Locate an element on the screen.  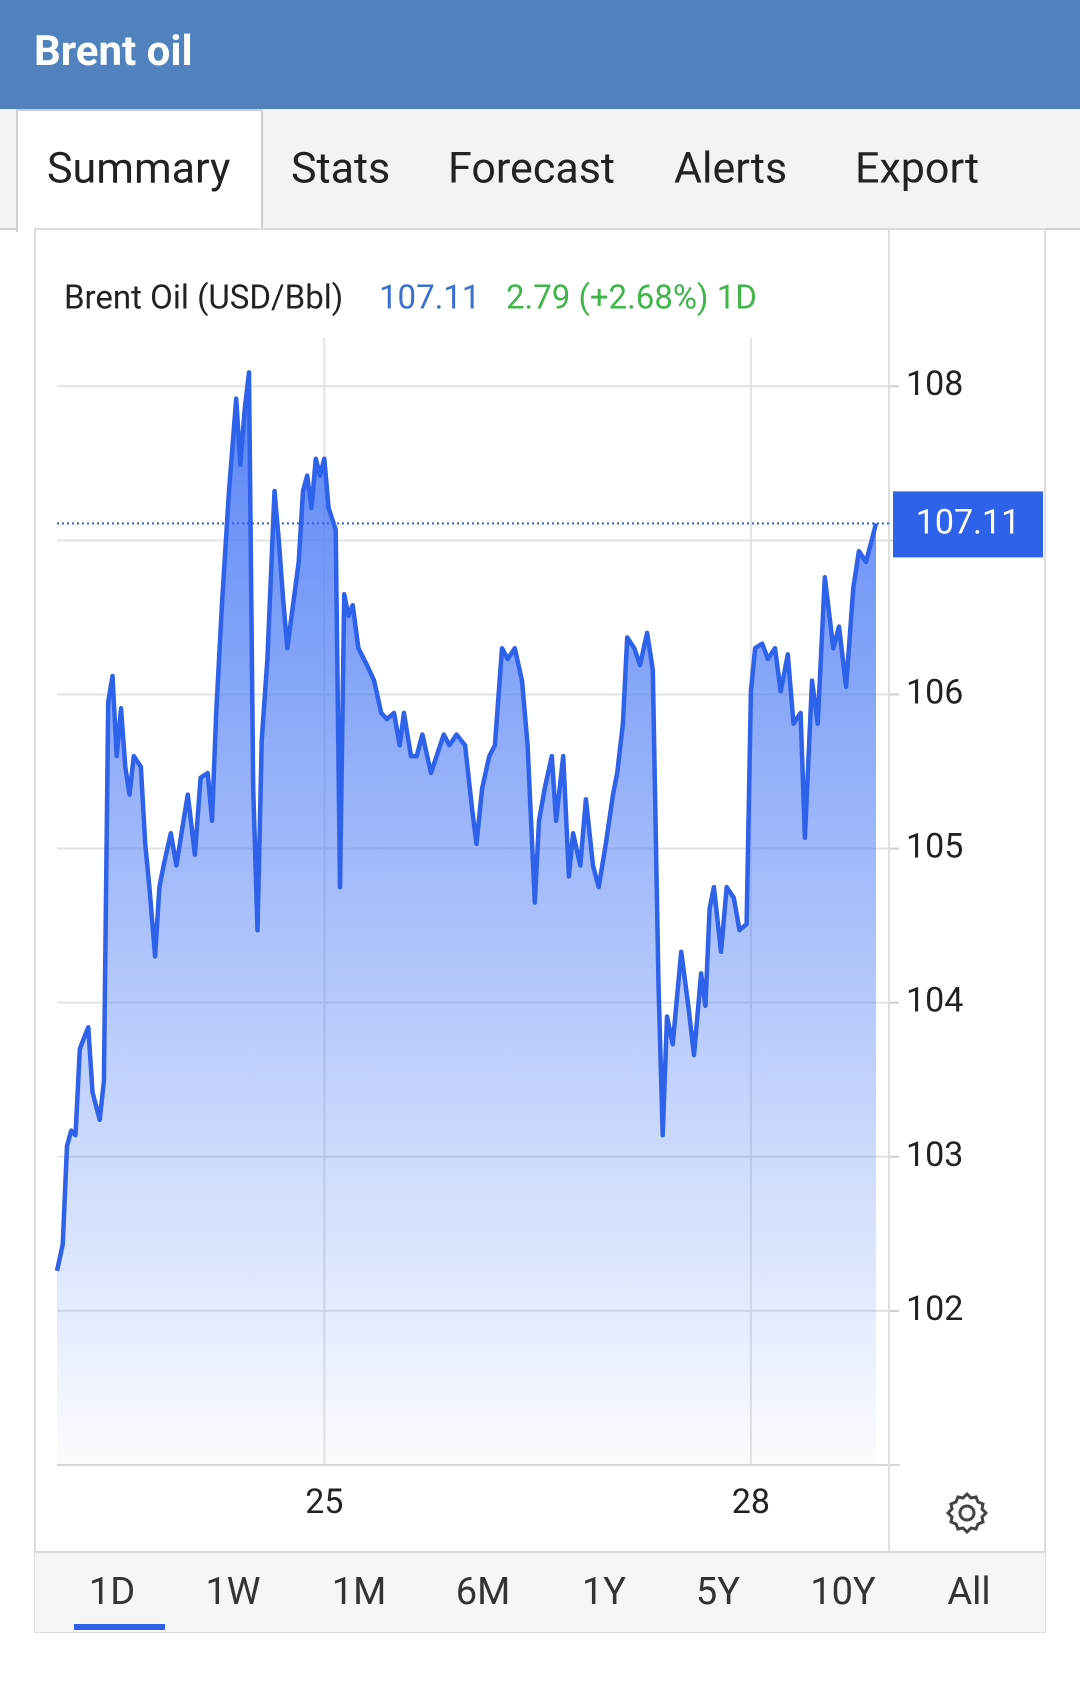
x-tick-label: 28 is located at coordinates (751, 1502).